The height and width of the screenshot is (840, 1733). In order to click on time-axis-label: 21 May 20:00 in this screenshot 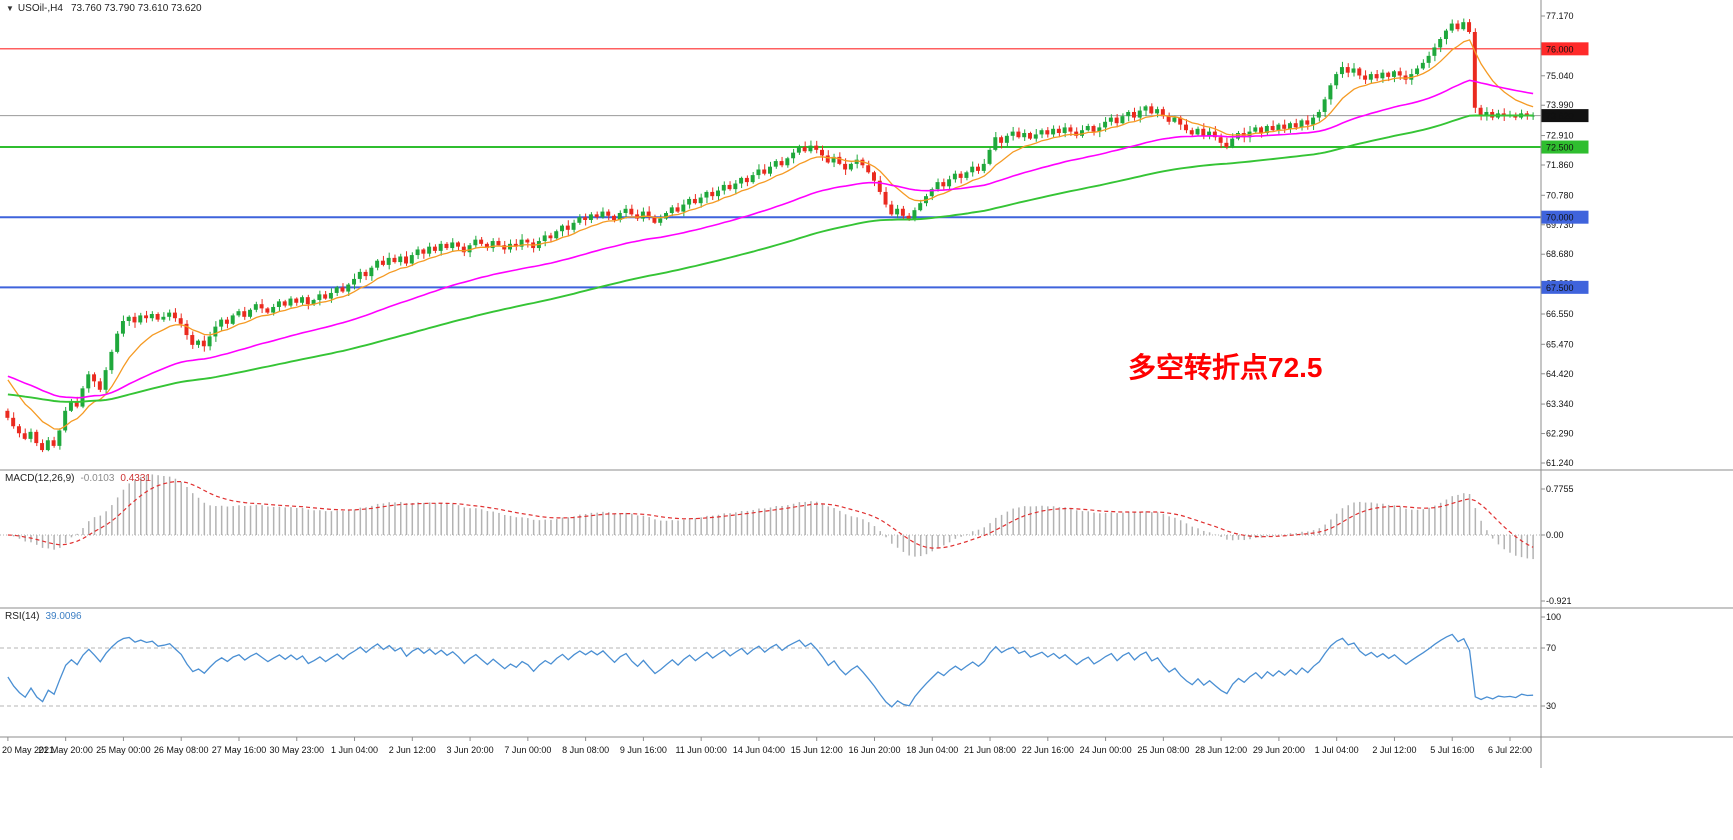, I will do `click(65, 750)`.